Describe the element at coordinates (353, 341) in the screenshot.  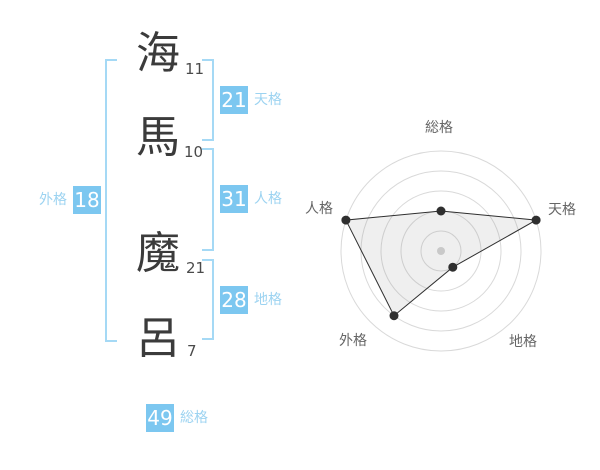
I see `radar-axis-gaikaku: 外格` at that location.